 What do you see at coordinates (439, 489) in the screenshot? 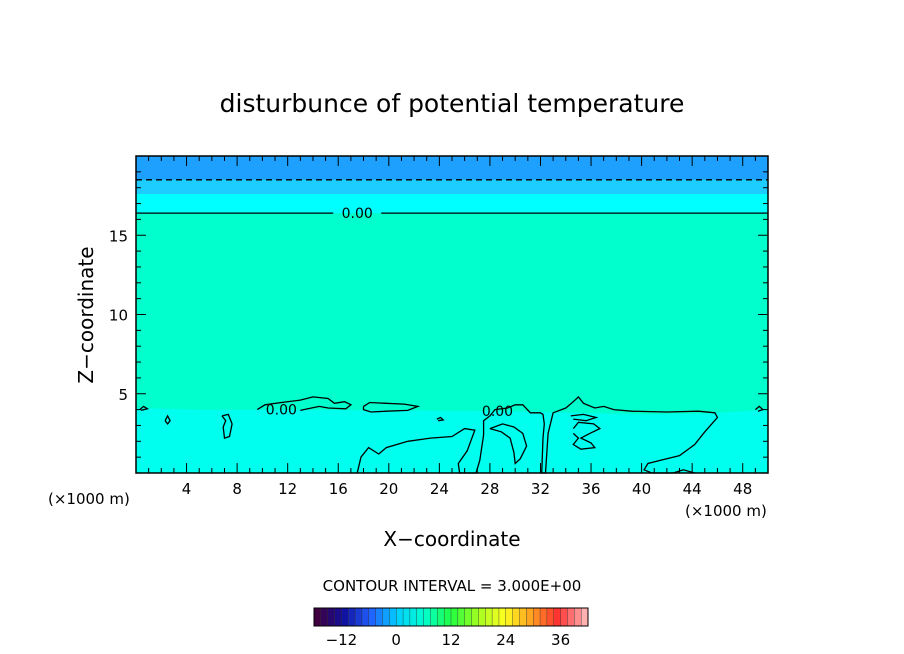
I see `x-tick-label: 24` at bounding box center [439, 489].